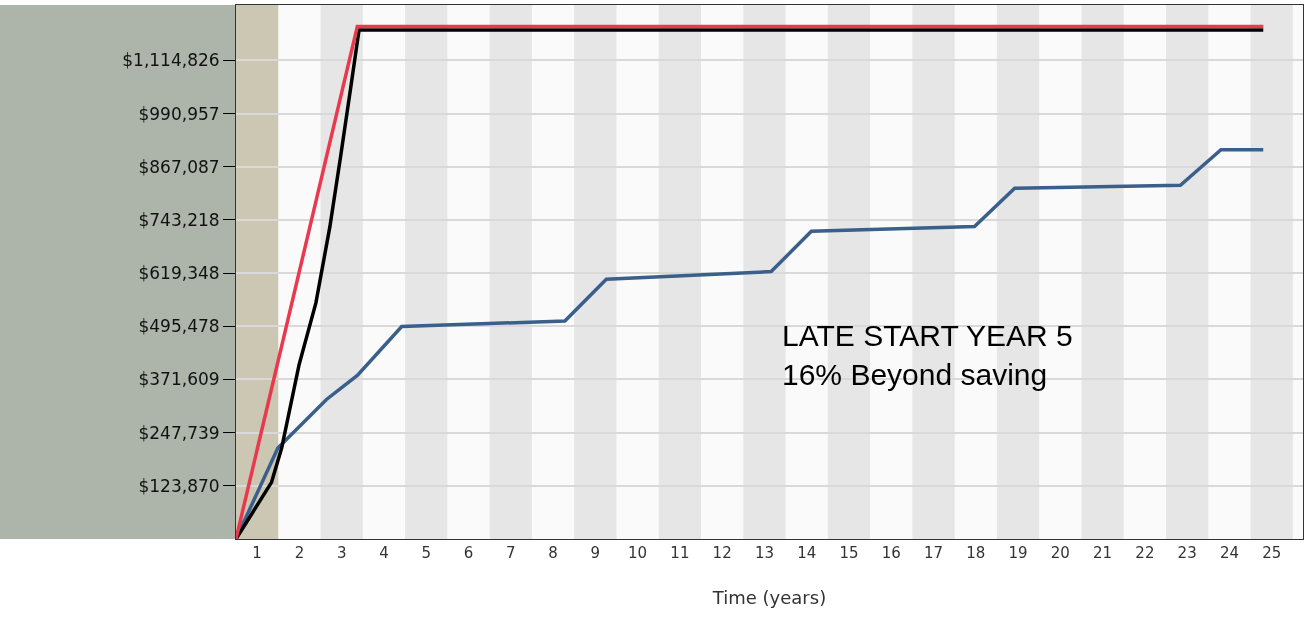 The width and height of the screenshot is (1312, 623). Describe the element at coordinates (976, 553) in the screenshot. I see `x-tick-label: 18` at that location.